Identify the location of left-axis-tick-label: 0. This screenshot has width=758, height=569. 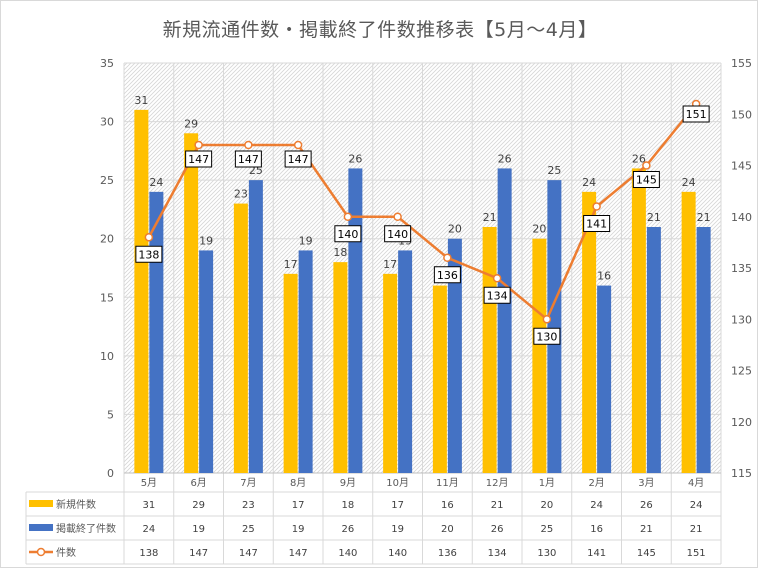
(110, 473).